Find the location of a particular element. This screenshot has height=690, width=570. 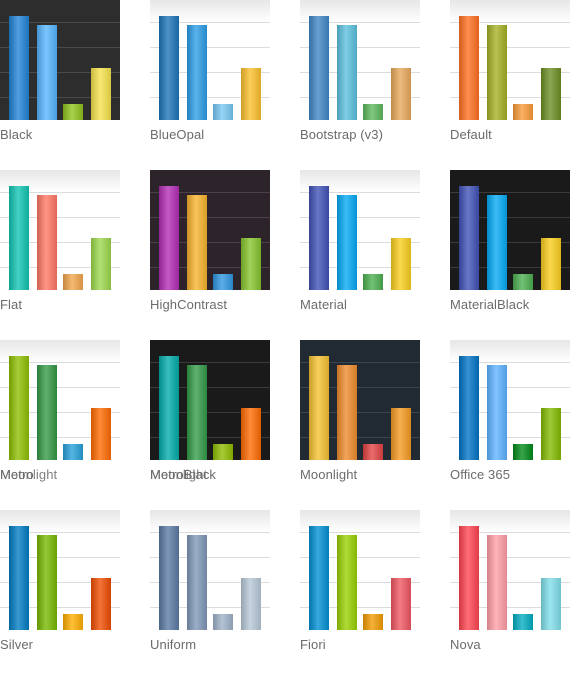

theme-tile-highcontrast: HighContrast is located at coordinates (210, 245).